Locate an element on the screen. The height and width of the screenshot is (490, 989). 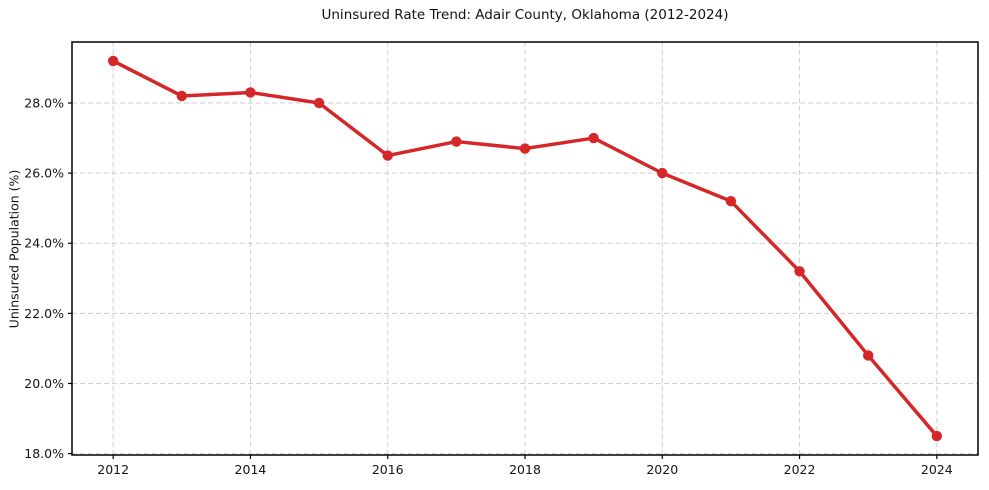
data-point-2023 is located at coordinates (868, 355).